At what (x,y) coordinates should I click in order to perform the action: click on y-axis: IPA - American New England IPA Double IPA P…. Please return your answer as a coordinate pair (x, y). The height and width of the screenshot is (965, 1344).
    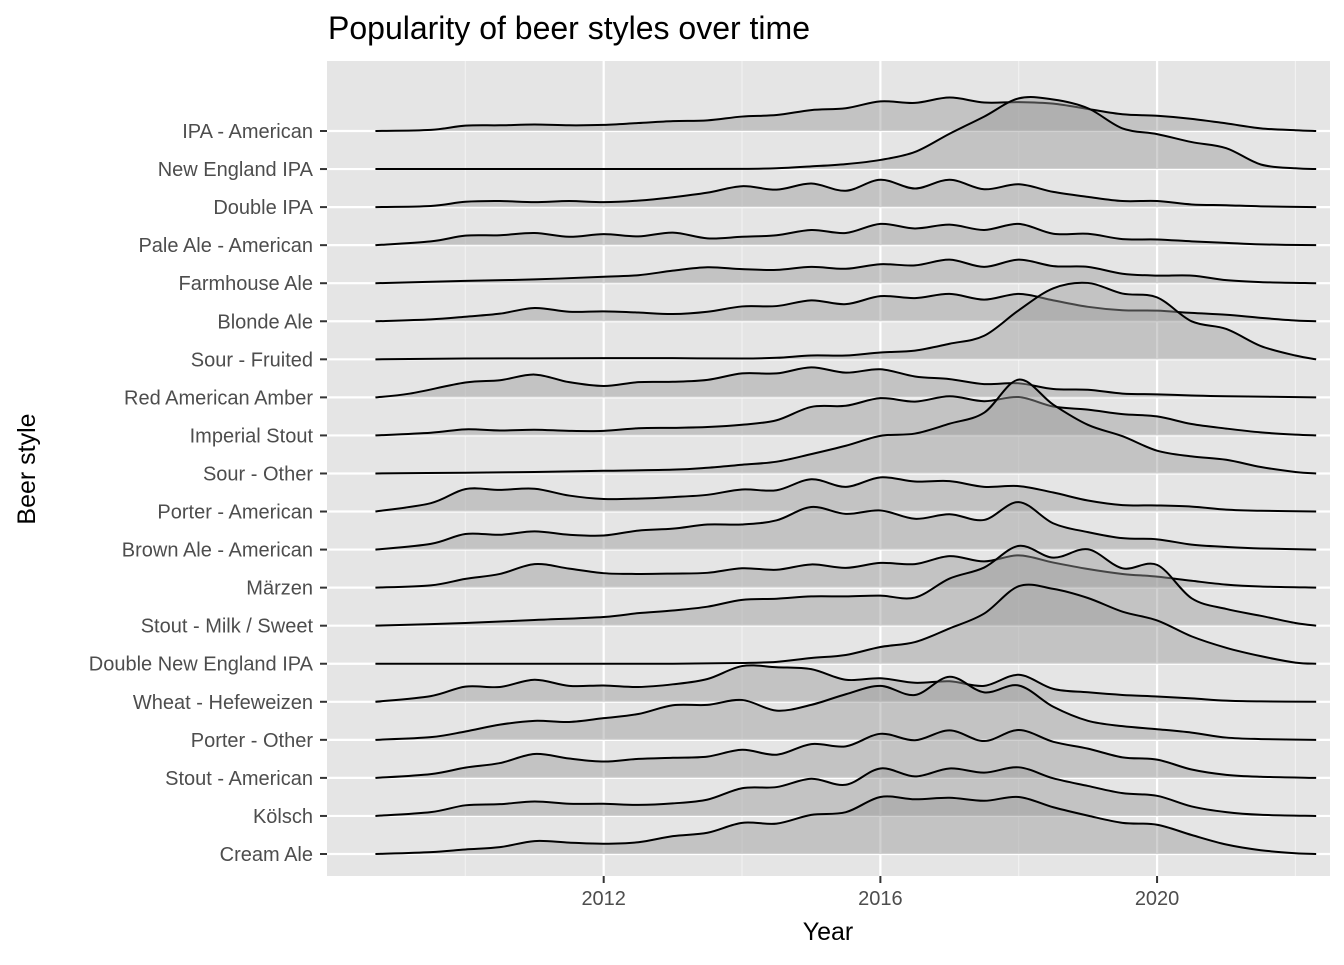
    Looking at the image, I should click on (208, 493).